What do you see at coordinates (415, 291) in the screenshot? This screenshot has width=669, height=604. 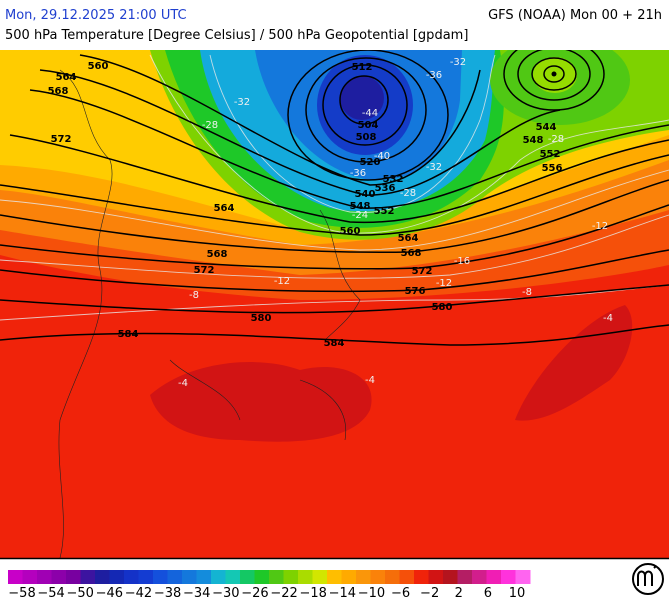 I see `geopotential-label: 576` at bounding box center [415, 291].